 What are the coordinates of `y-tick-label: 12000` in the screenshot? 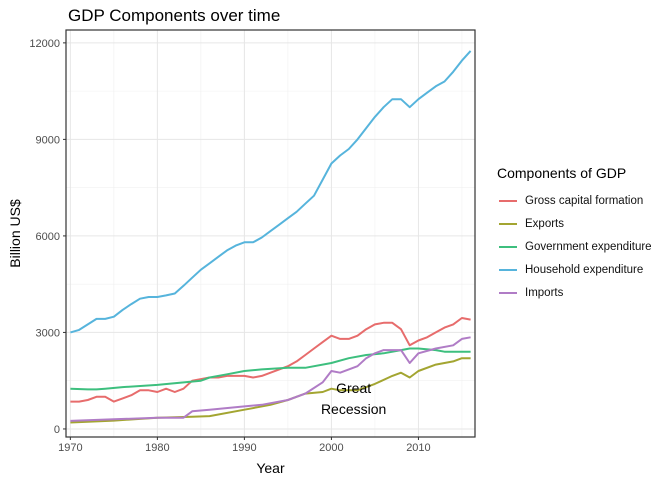 It's located at (44, 44).